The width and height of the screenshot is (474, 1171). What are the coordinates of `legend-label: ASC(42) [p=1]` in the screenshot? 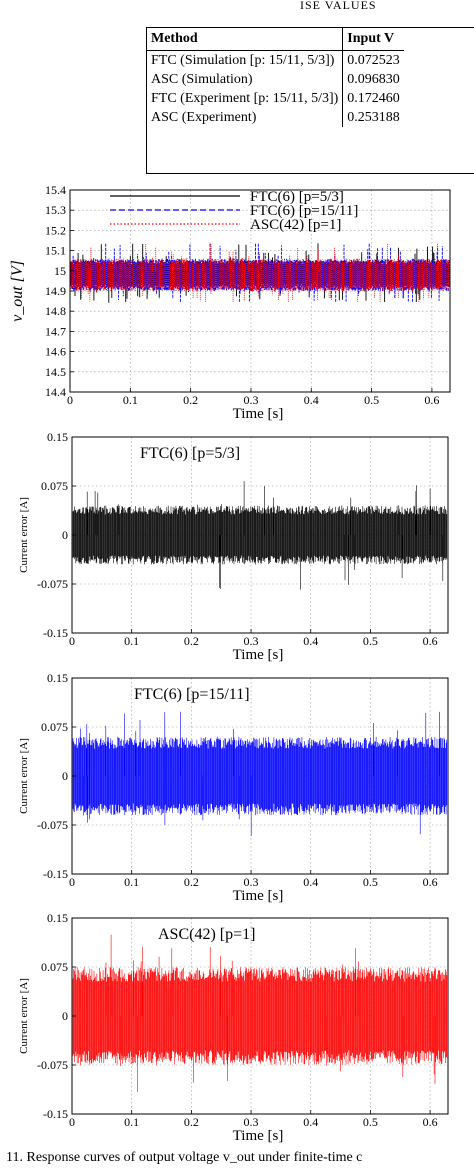 It's located at (295, 225).